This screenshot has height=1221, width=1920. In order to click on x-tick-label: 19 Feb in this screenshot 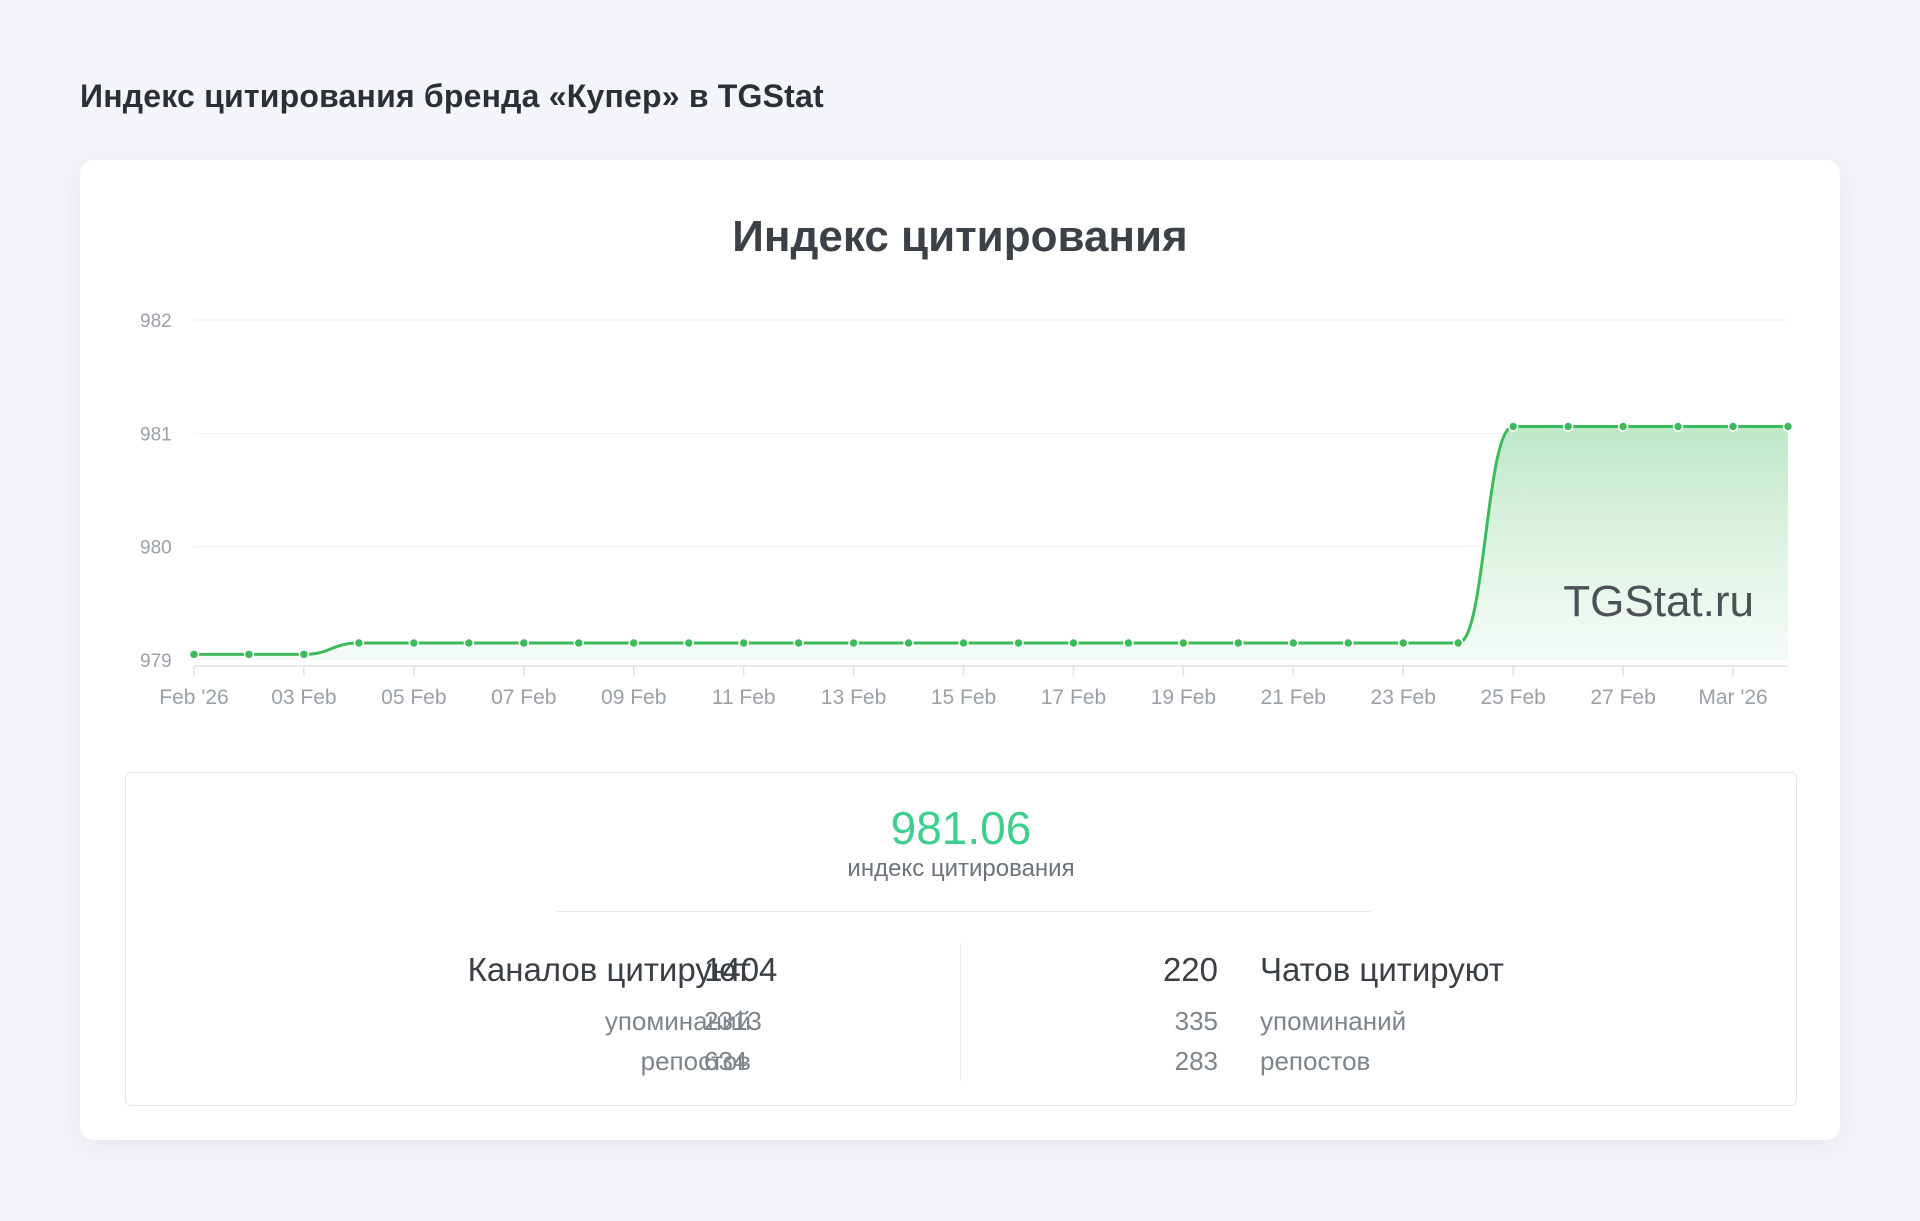, I will do `click(1183, 697)`.